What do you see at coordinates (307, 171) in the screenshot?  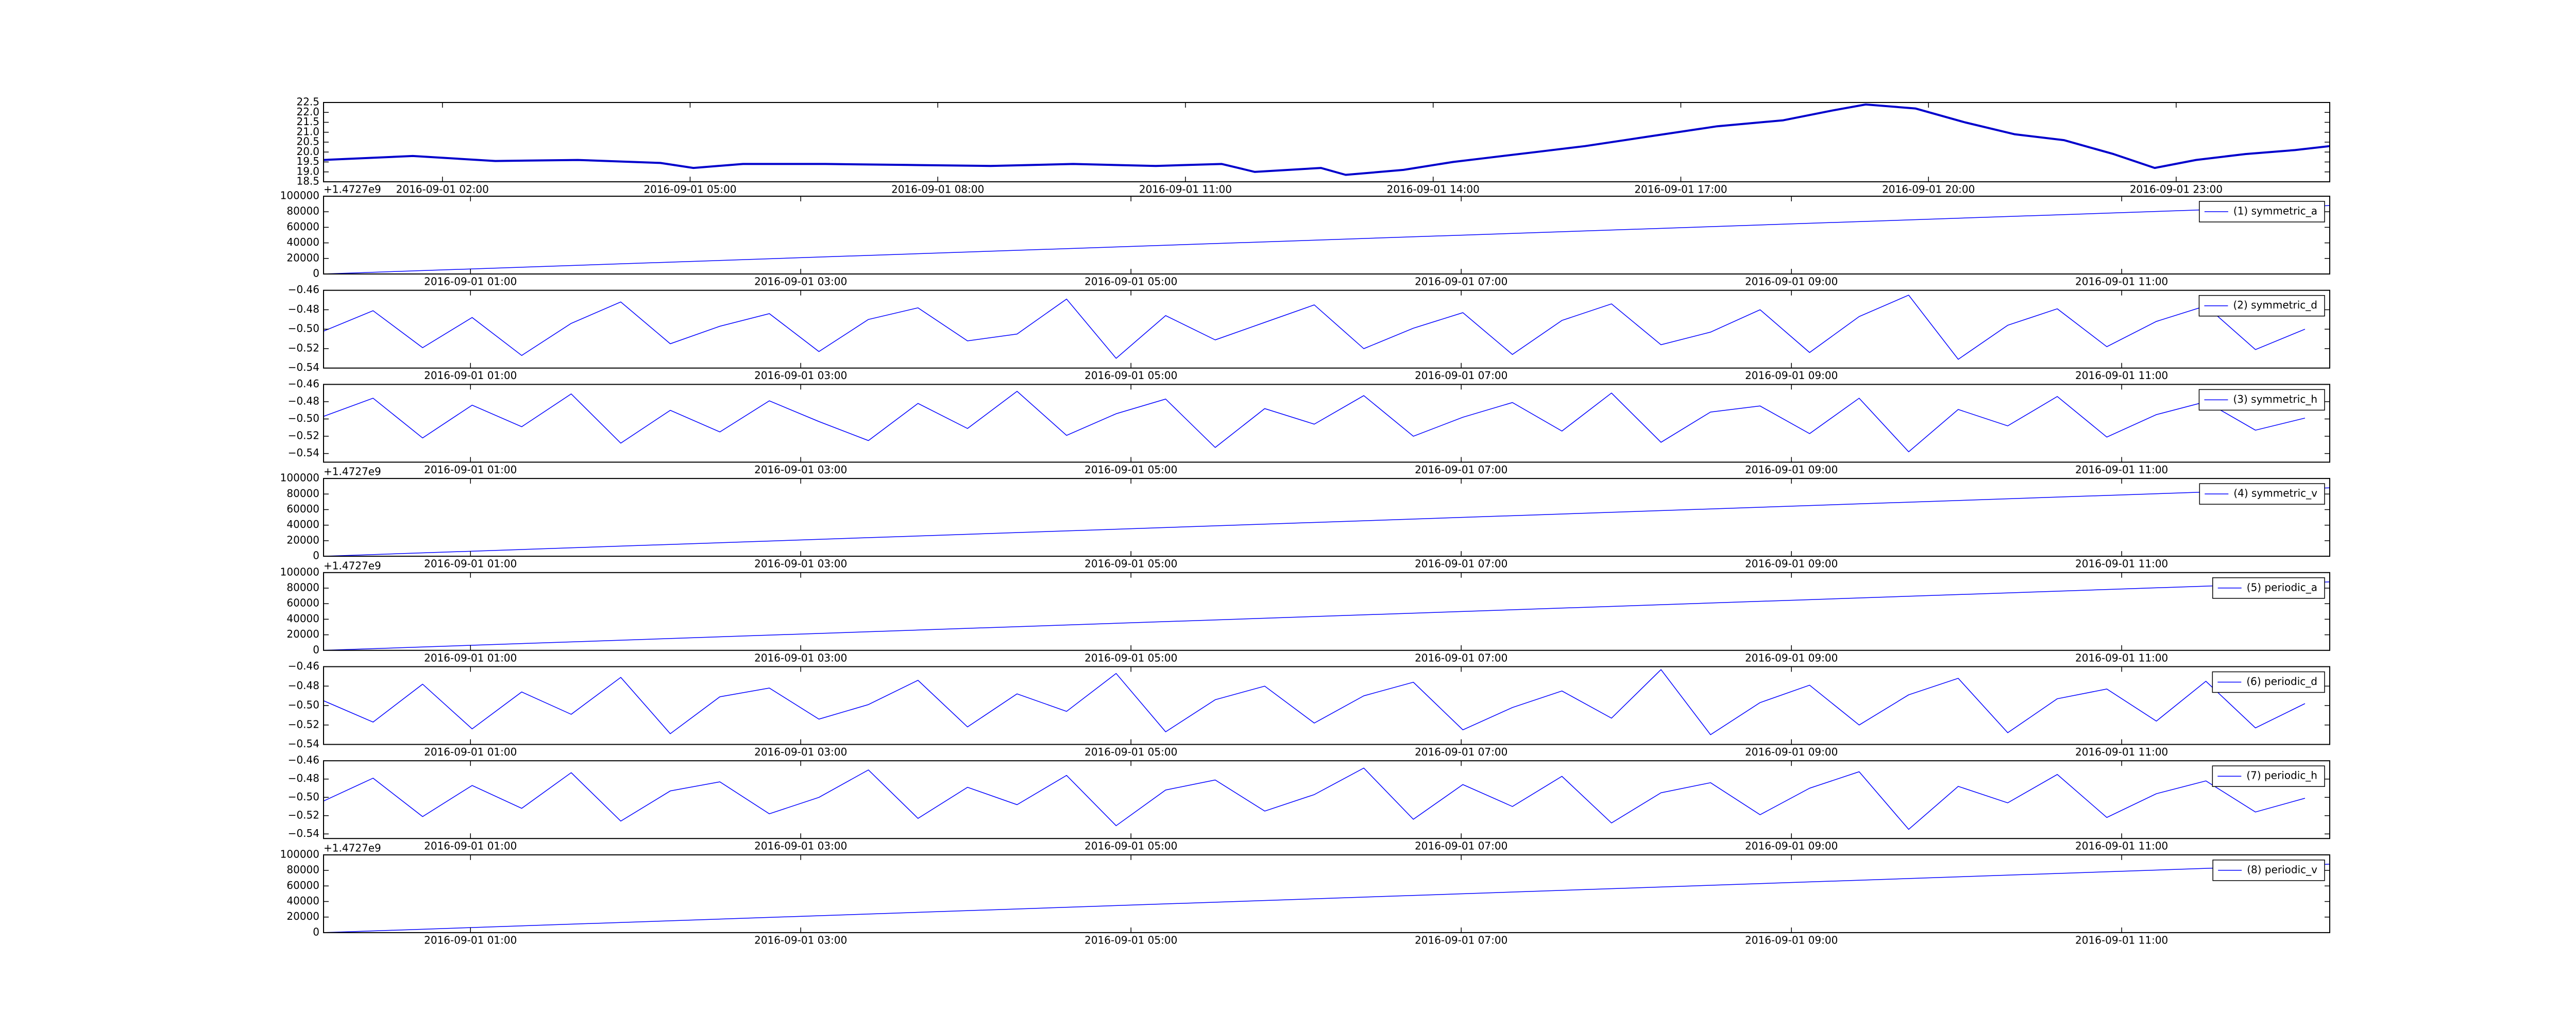 I see `y-tick-label: 19.0` at bounding box center [307, 171].